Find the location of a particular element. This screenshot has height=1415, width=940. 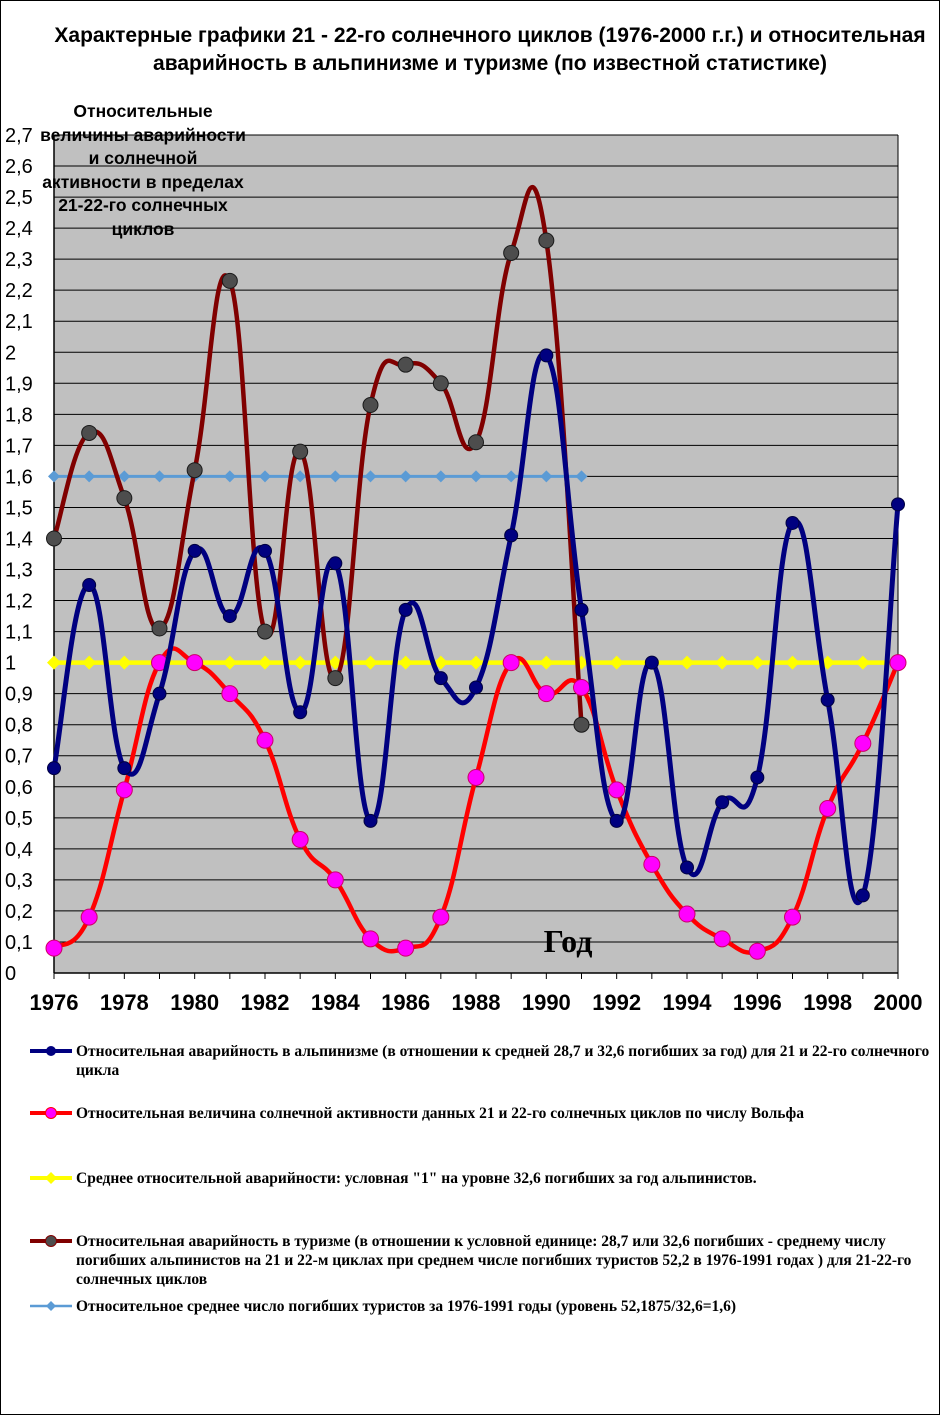

x-tick-label: 1994 is located at coordinates (688, 1002).